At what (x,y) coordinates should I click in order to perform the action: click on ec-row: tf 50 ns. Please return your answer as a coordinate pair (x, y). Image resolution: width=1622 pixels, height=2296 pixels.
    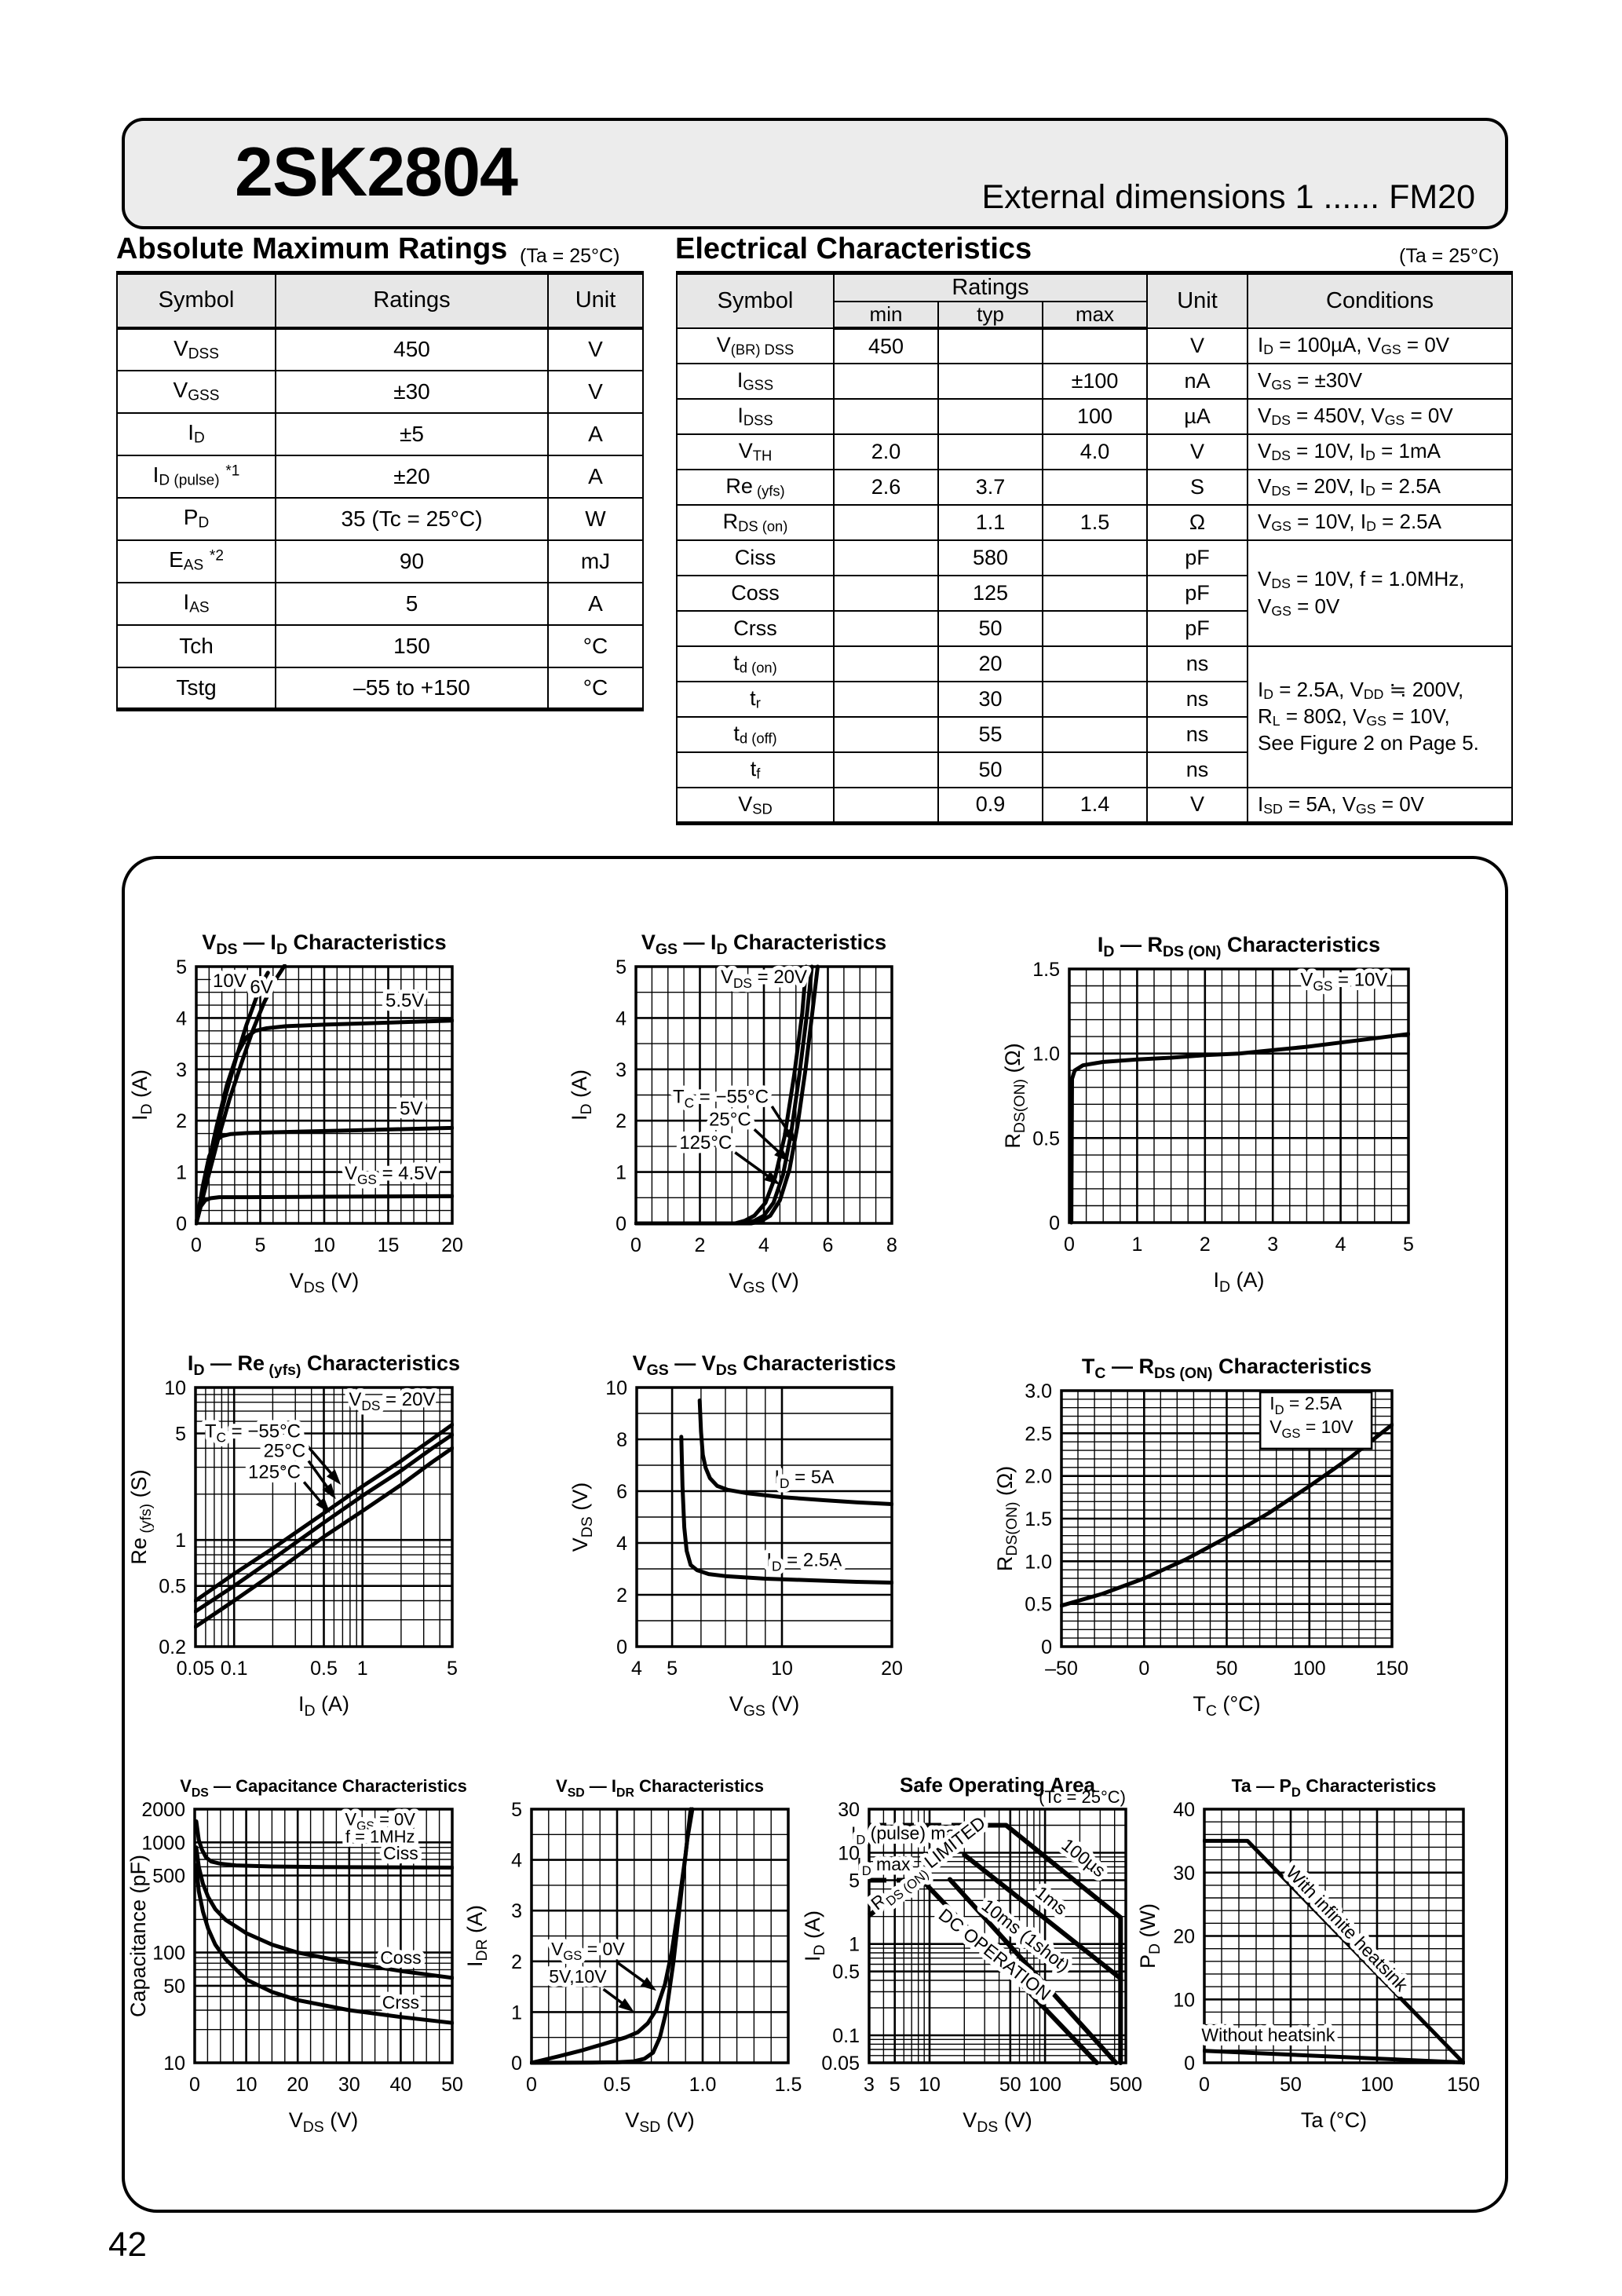
    Looking at the image, I should click on (1094, 769).